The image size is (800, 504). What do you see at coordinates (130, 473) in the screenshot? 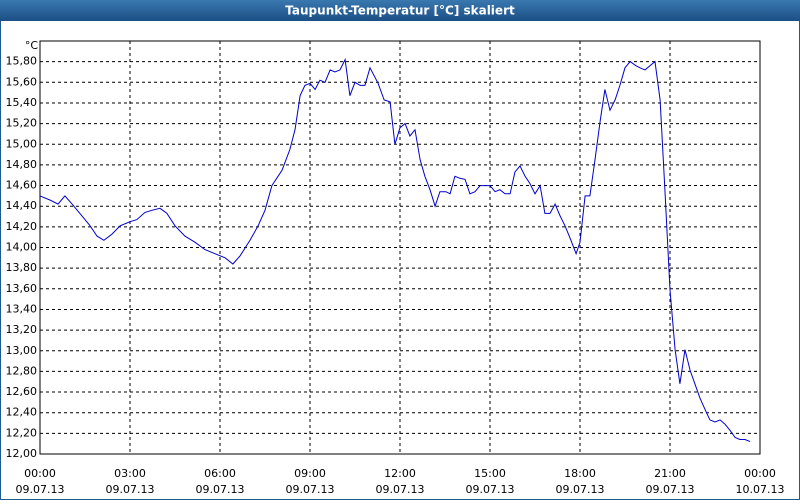
I see `x-tick-label: 03:00` at bounding box center [130, 473].